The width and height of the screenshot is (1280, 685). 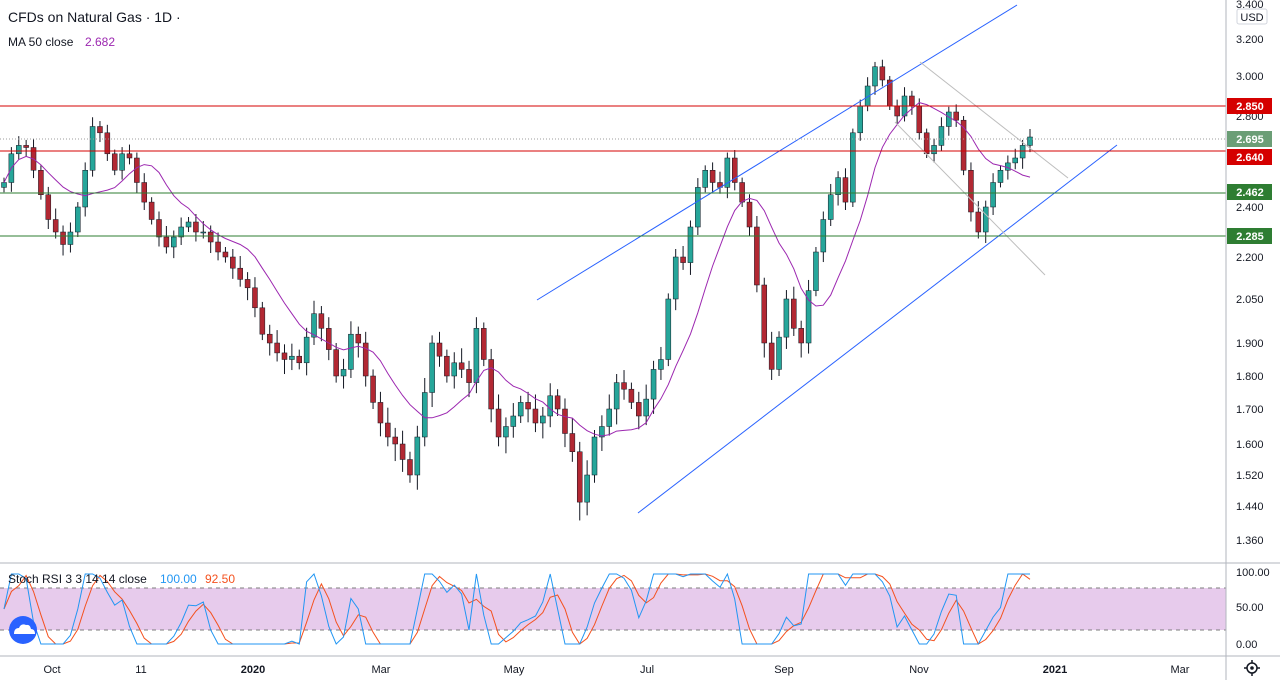 What do you see at coordinates (77, 579) in the screenshot?
I see `stoch-label: Stoch RSI 3 3 14 14 close` at bounding box center [77, 579].